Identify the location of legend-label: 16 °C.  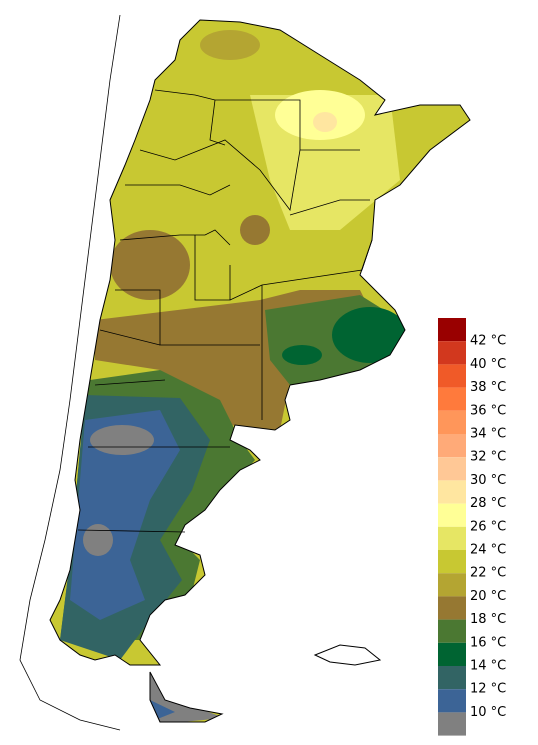
(488, 642).